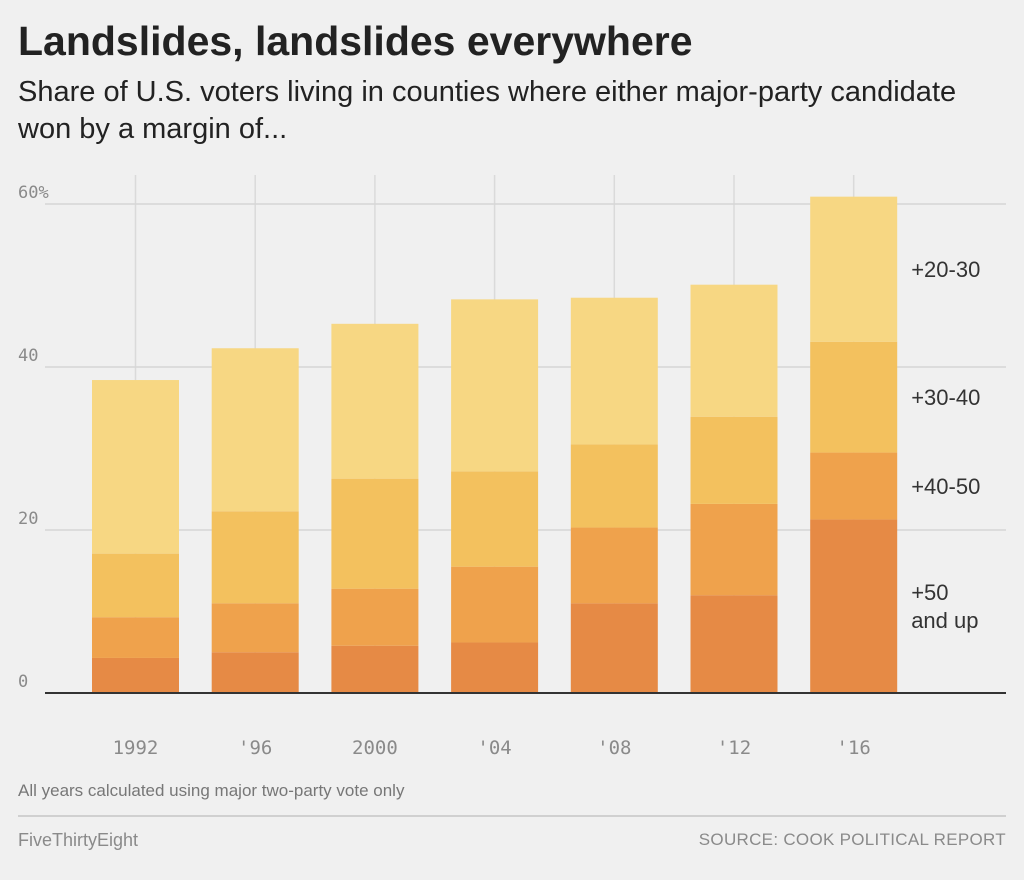 This screenshot has height=880, width=1024. Describe the element at coordinates (852, 839) in the screenshot. I see `source-label: SOURCE: COOK POLITICAL REPORT` at that location.